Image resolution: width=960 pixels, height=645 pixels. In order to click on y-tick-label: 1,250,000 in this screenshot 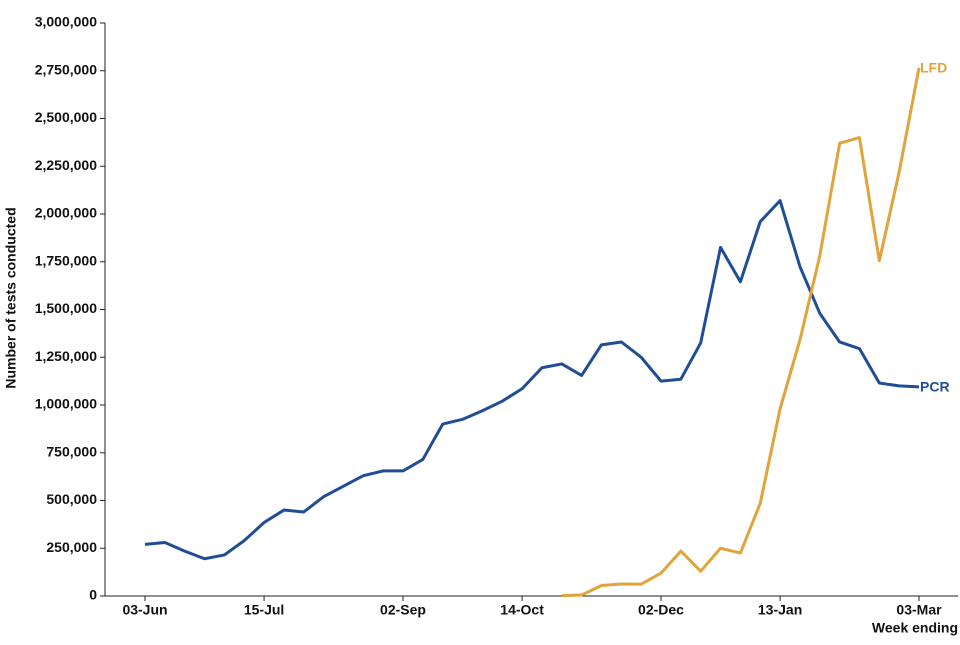, I will do `click(66, 356)`.